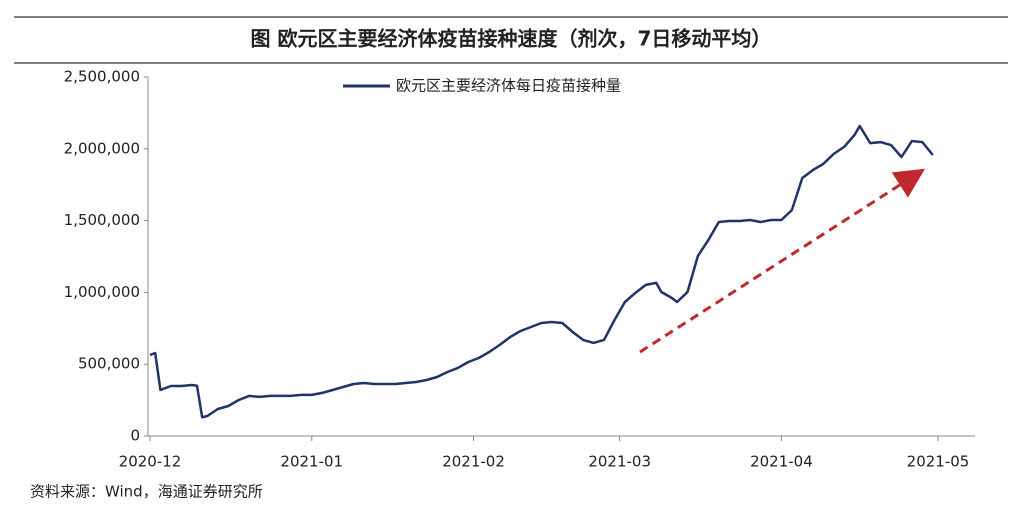 This screenshot has height=510, width=1023. What do you see at coordinates (508, 86) in the screenshot?
I see `legend-label: 欧元区主要经济体每日疫苗接种量` at bounding box center [508, 86].